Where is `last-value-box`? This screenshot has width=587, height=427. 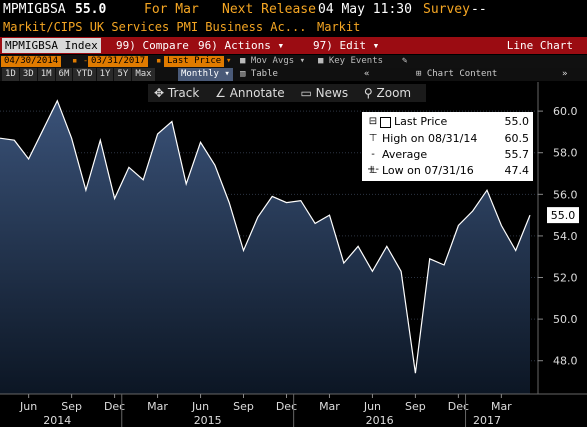 last-value-box is located at coordinates (563, 215).